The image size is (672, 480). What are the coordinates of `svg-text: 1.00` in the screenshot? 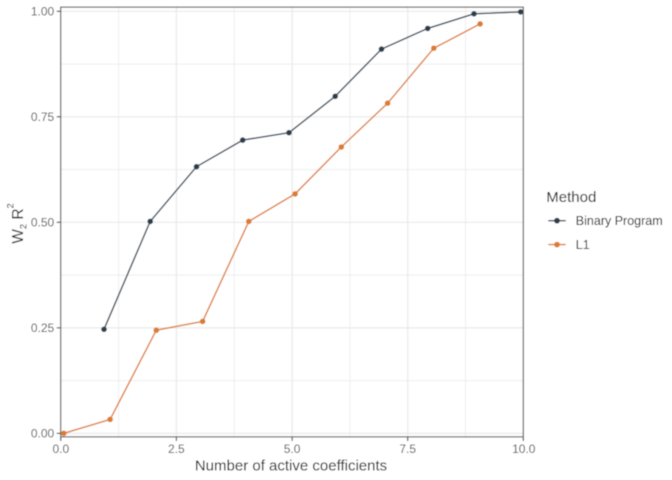 It's located at (43, 12).